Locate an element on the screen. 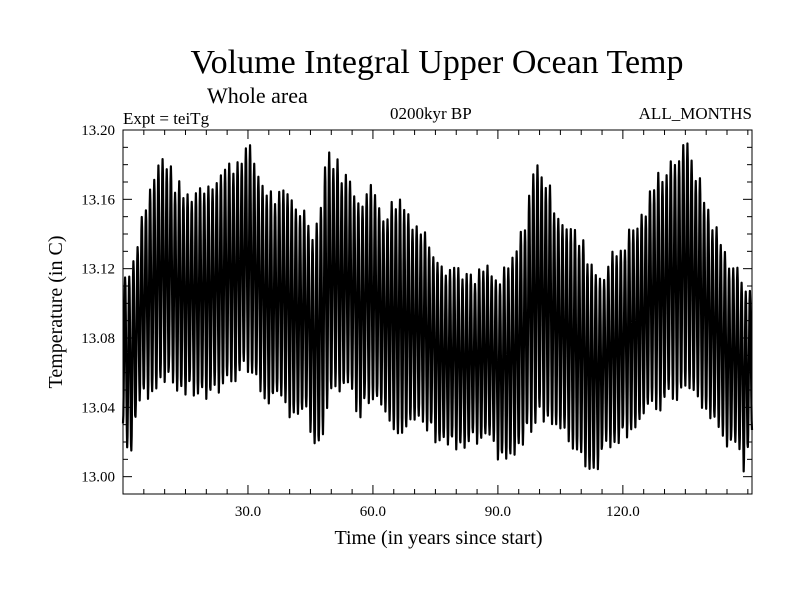  x-tick-label: 60.0 is located at coordinates (373, 512).